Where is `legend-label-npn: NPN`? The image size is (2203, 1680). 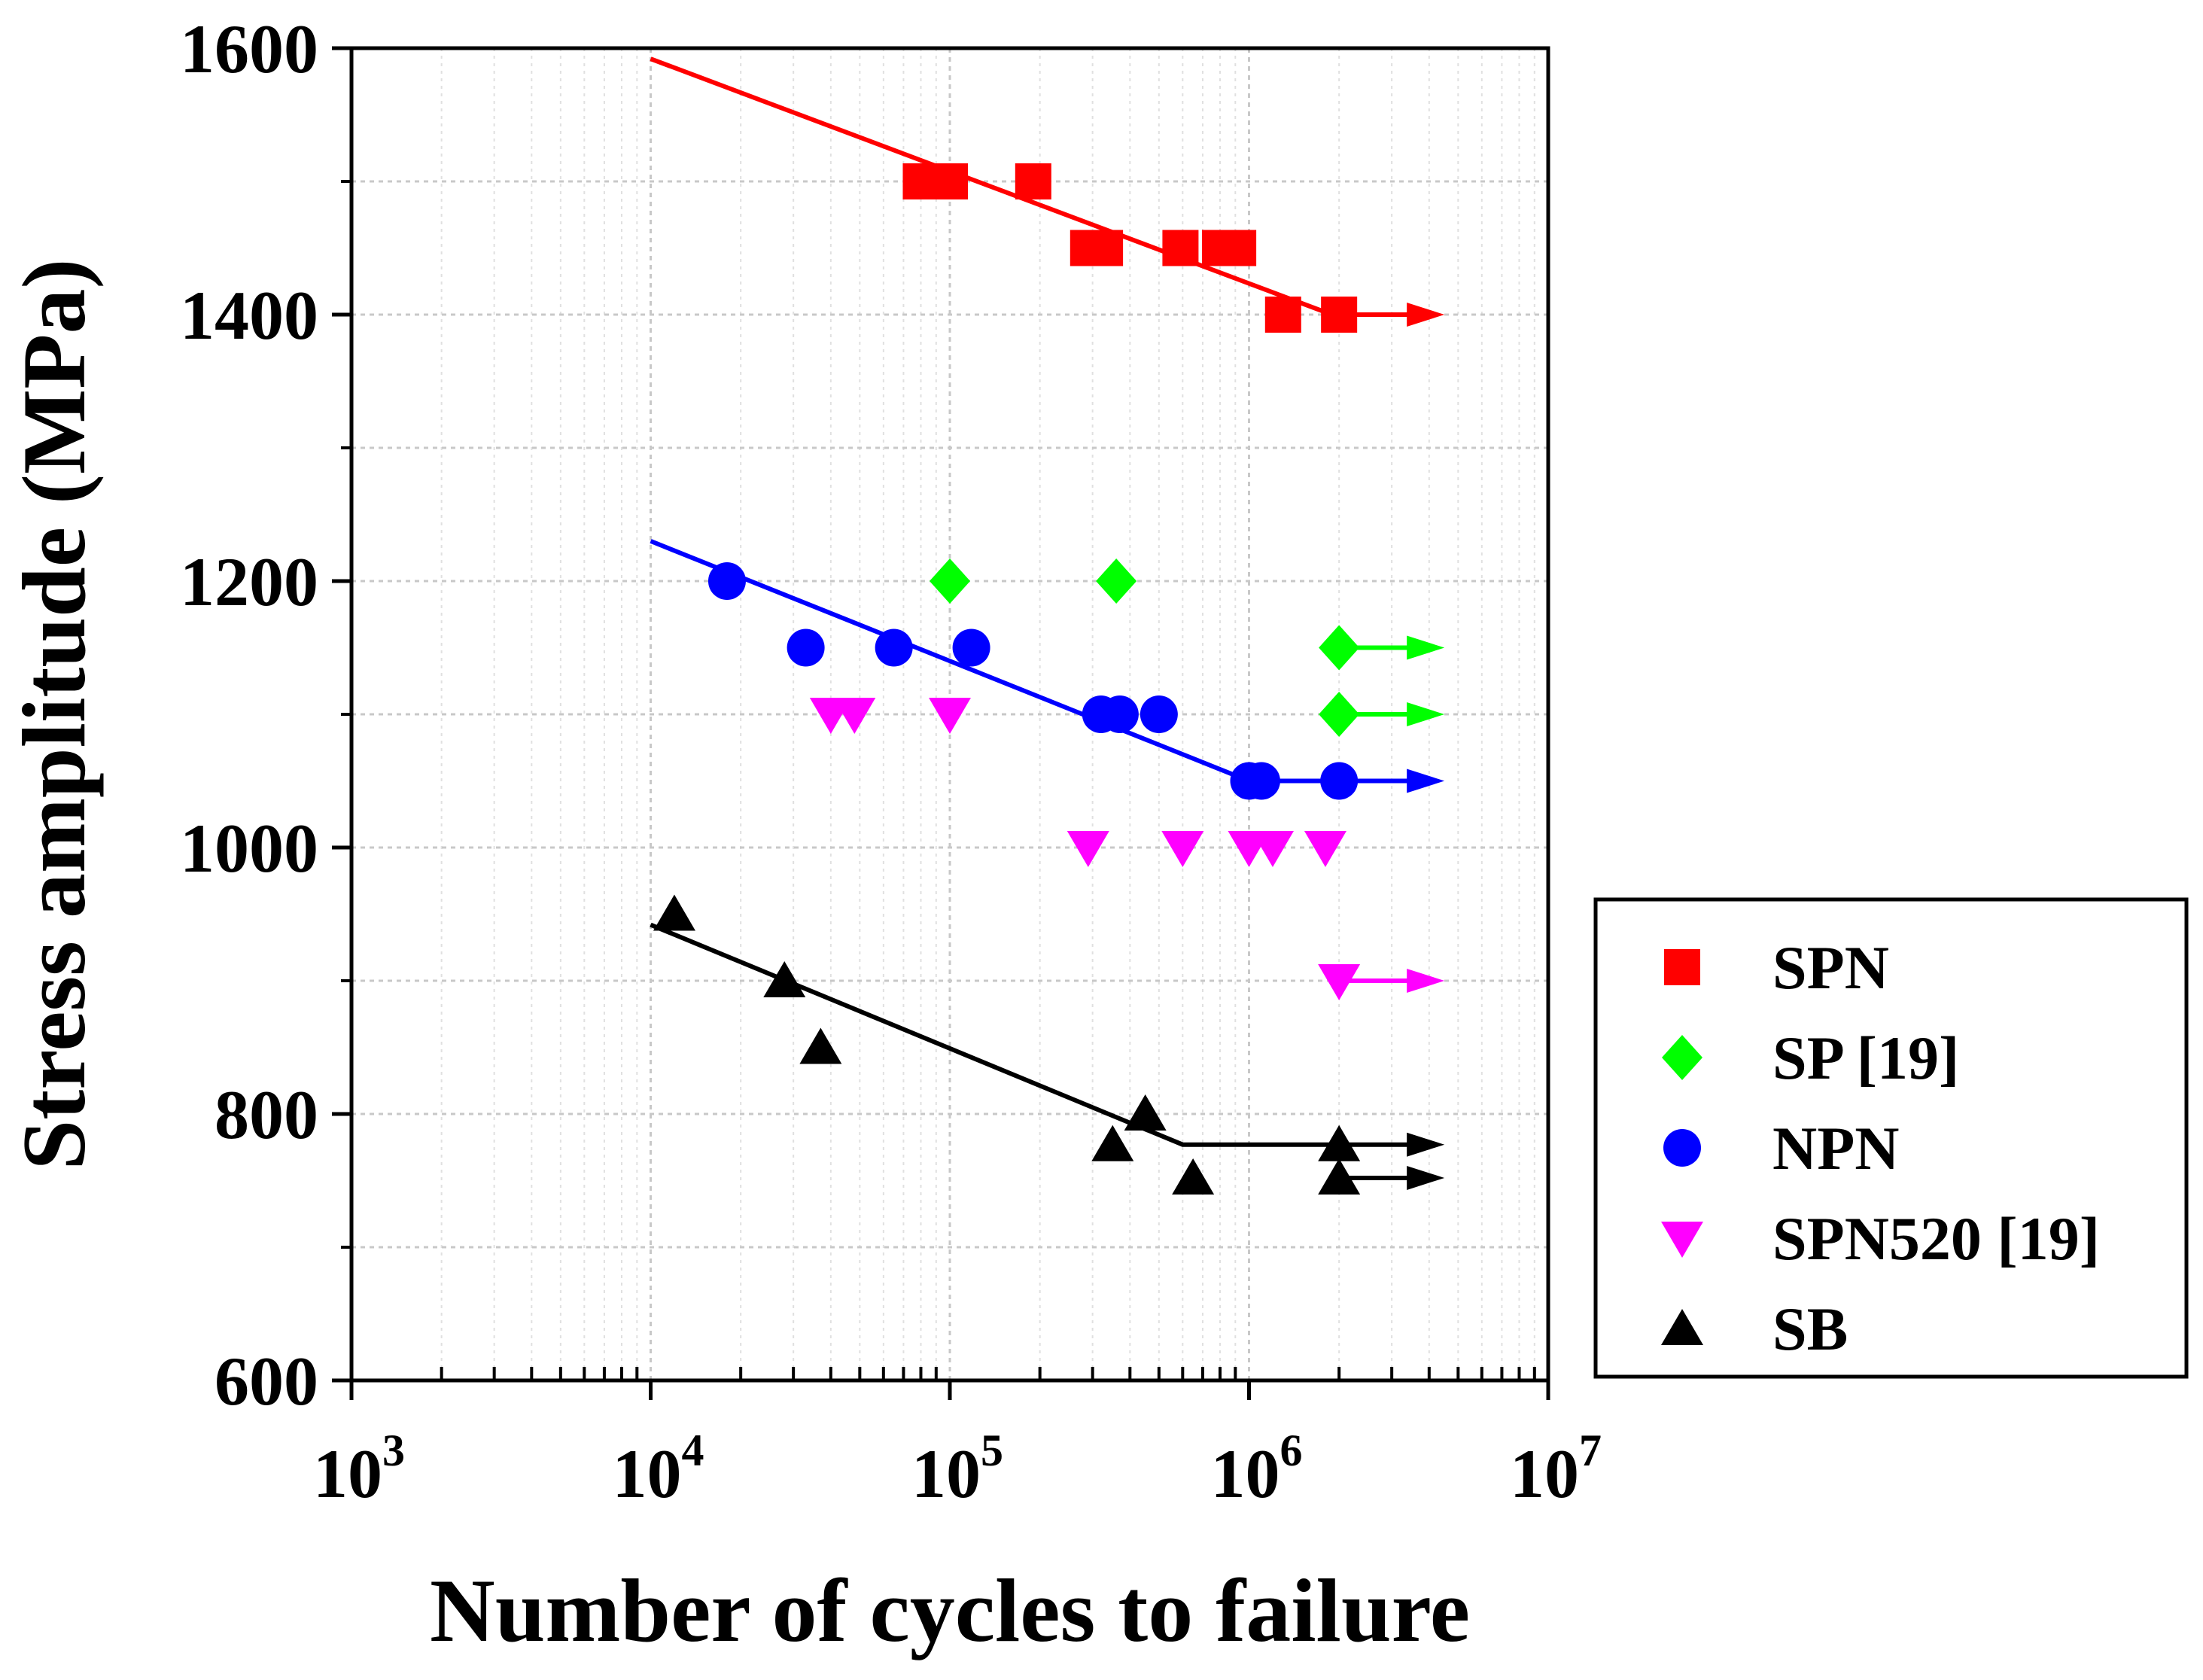
legend-label-npn: NPN is located at coordinates (1836, 1148).